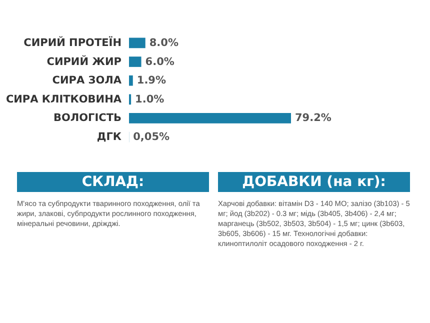 This screenshot has width=430, height=323. Describe the element at coordinates (314, 182) in the screenshot. I see `text: ДОБАВКИ (на кг):` at that location.